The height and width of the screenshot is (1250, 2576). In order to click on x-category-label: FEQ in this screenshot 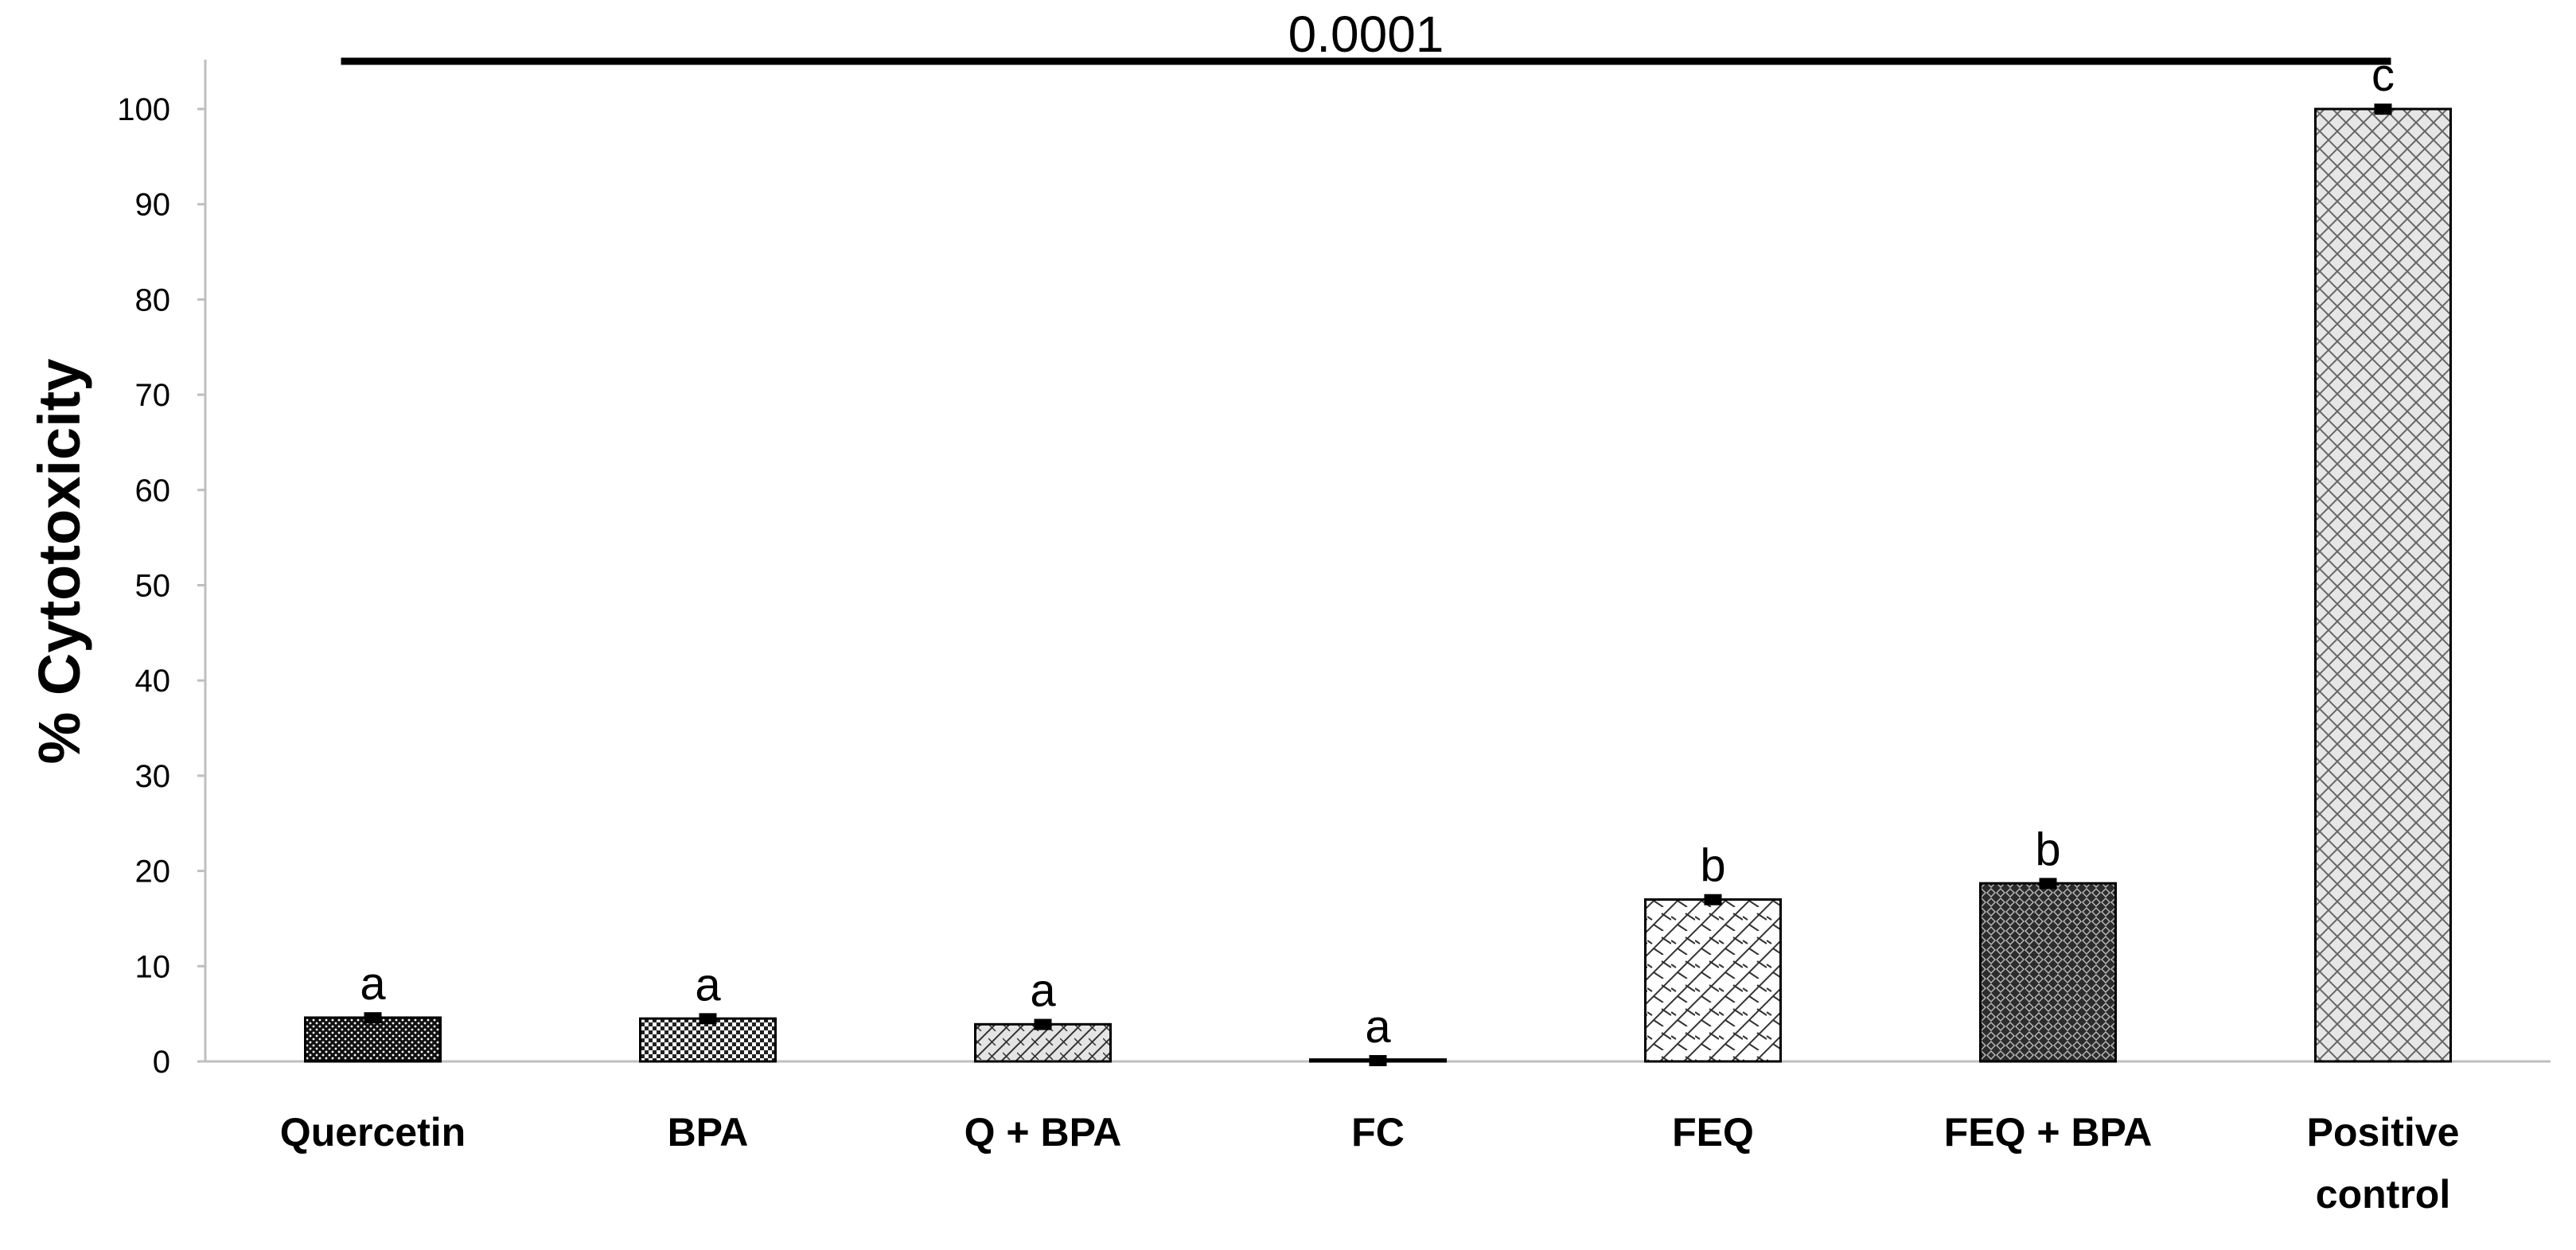, I will do `click(1713, 1132)`.